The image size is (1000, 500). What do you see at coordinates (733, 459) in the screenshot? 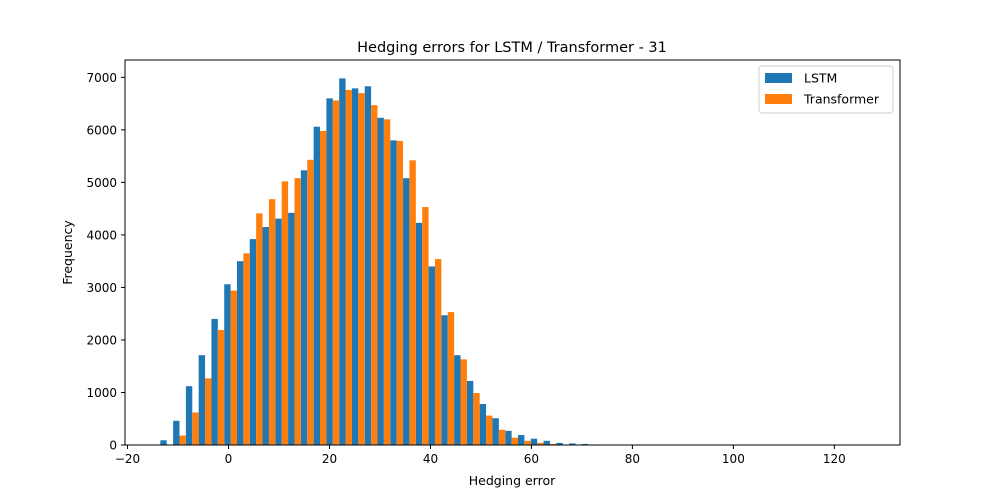
I see `x-tick-label: 100` at bounding box center [733, 459].